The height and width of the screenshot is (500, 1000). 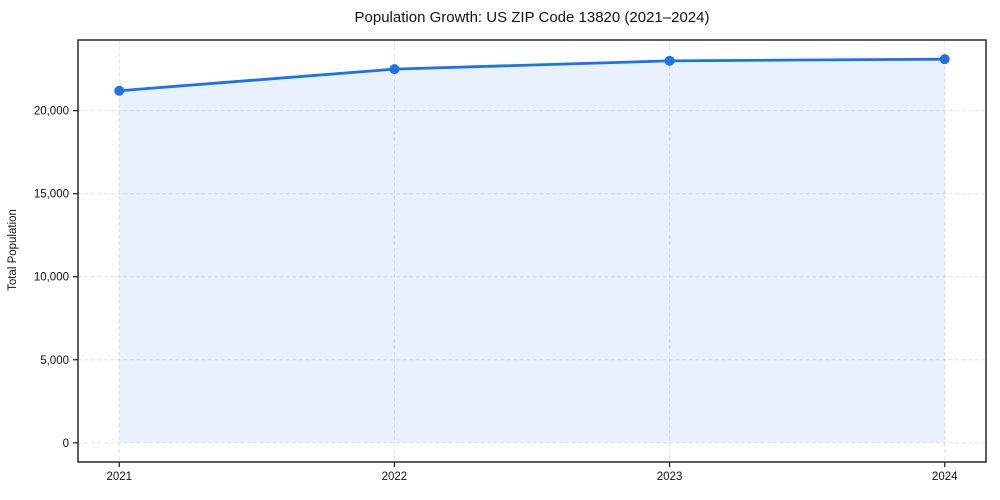 What do you see at coordinates (51, 112) in the screenshot?
I see `y-tick-label: 20,000` at bounding box center [51, 112].